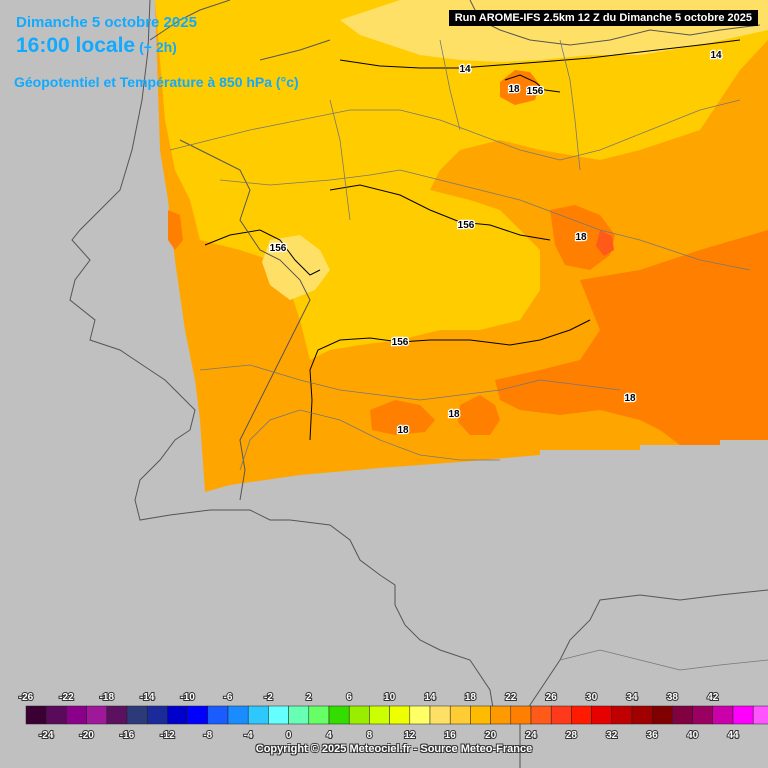 The image size is (768, 768). Describe the element at coordinates (107, 697) in the screenshot. I see `legend-tick-top: -18` at that location.